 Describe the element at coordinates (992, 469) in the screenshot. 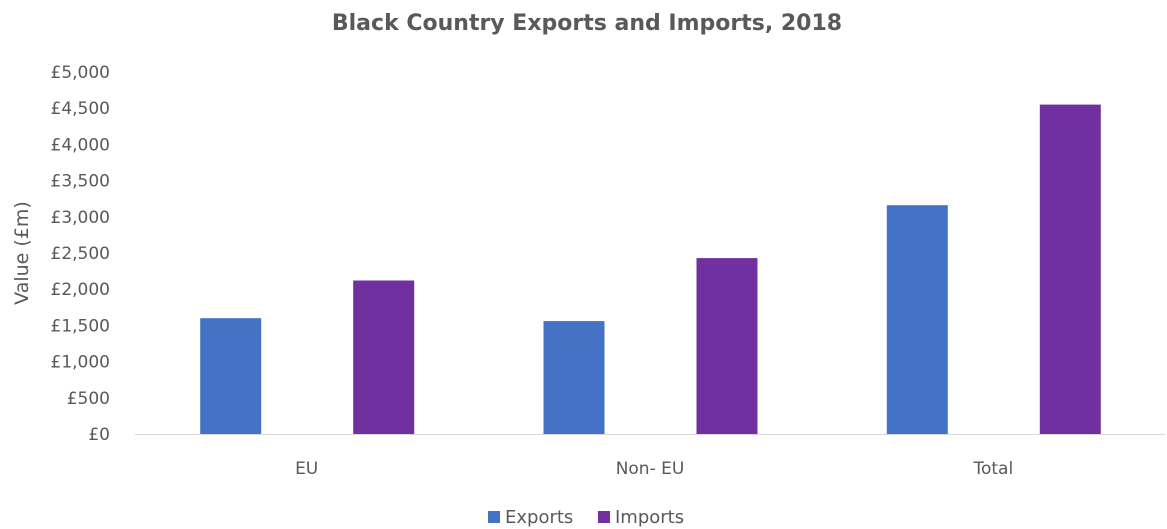

I see `x-tick-label: Total` at that location.